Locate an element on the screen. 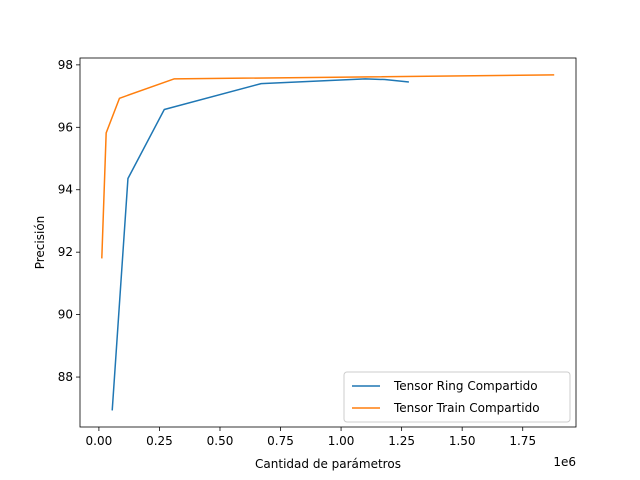 This screenshot has height=480, width=640. y-tick-label: 90 is located at coordinates (65, 315).